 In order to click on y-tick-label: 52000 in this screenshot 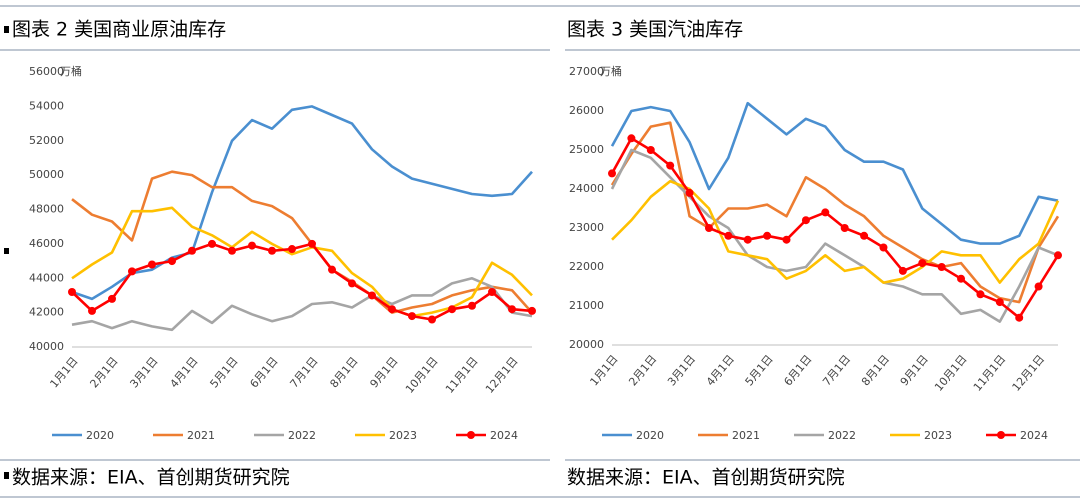, I will do `click(46, 140)`.